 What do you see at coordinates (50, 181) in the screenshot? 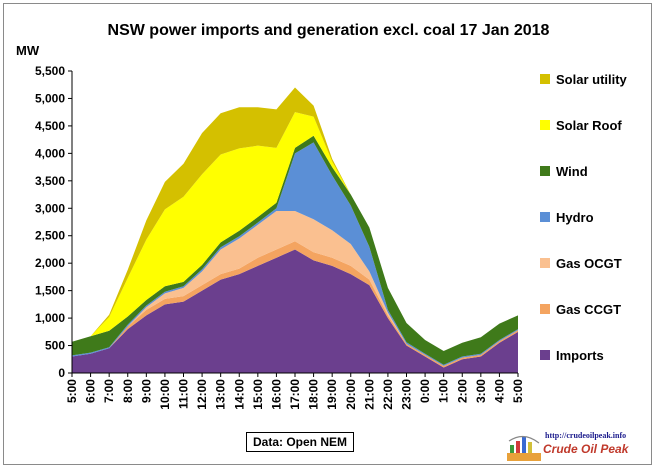
I see `y-tick-label: 3,500` at bounding box center [50, 181].